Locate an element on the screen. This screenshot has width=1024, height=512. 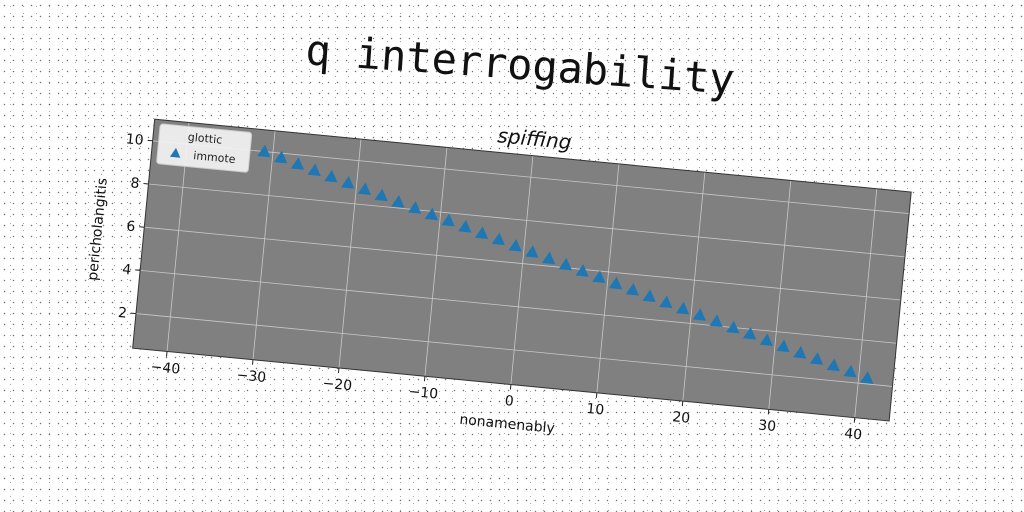
x-tick-label: −20 is located at coordinates (337, 385).